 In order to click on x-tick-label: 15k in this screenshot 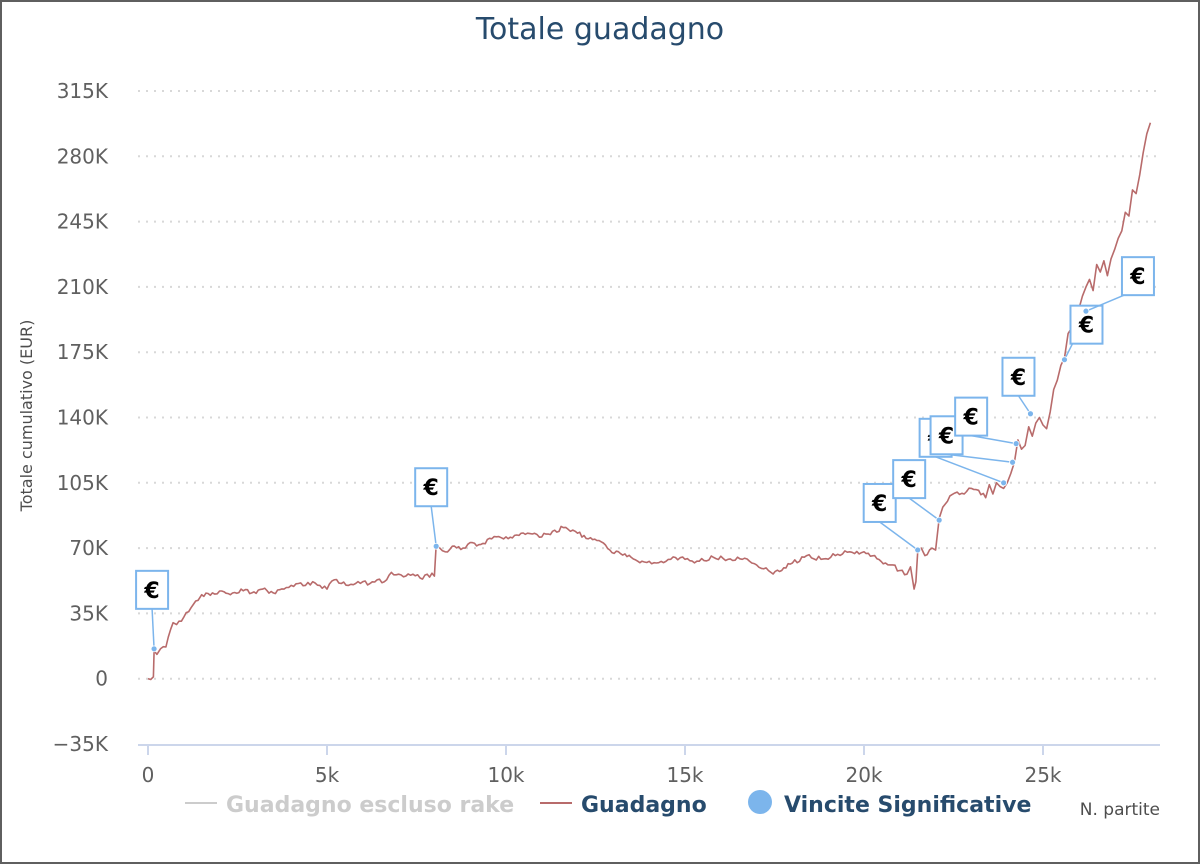, I will do `click(684, 775)`.